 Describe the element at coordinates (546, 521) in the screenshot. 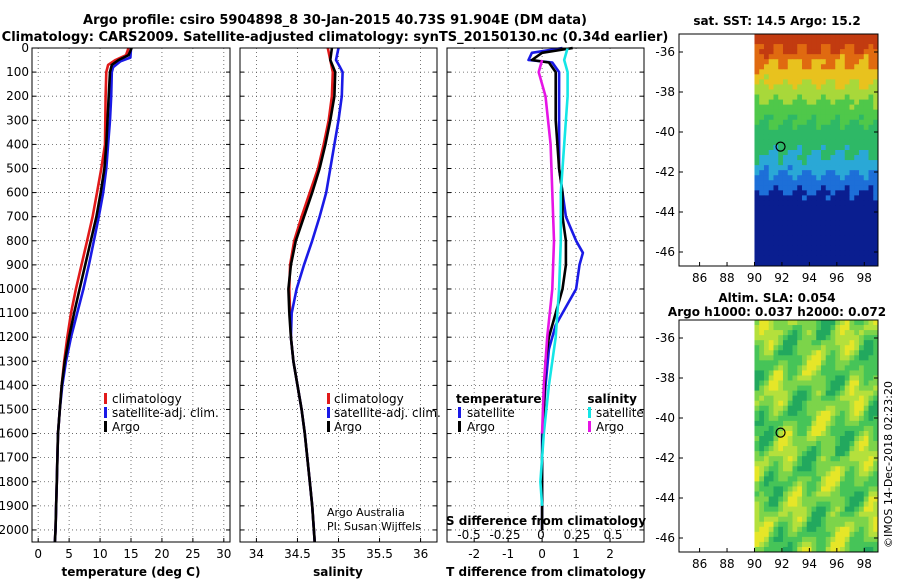

I see `difference-top-xlabel: S difference from climatology` at that location.